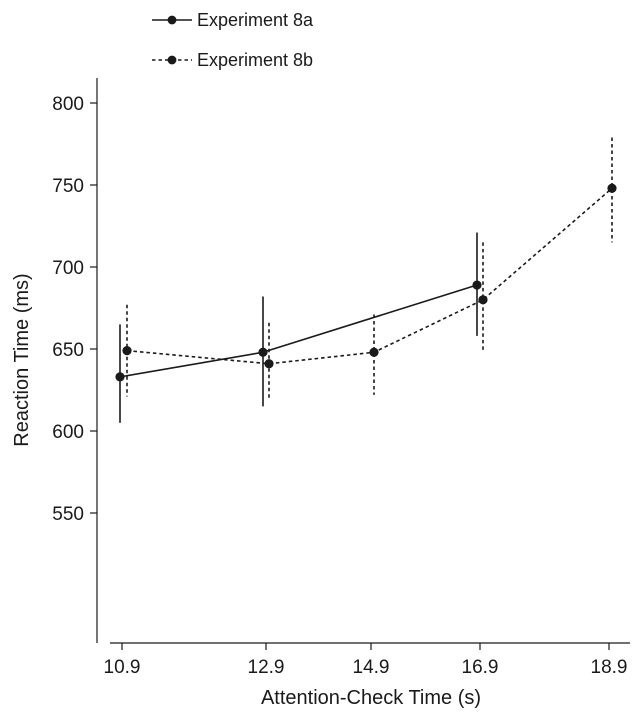  Describe the element at coordinates (255, 20) in the screenshot. I see `legend-label: Experiment 8a` at that location.